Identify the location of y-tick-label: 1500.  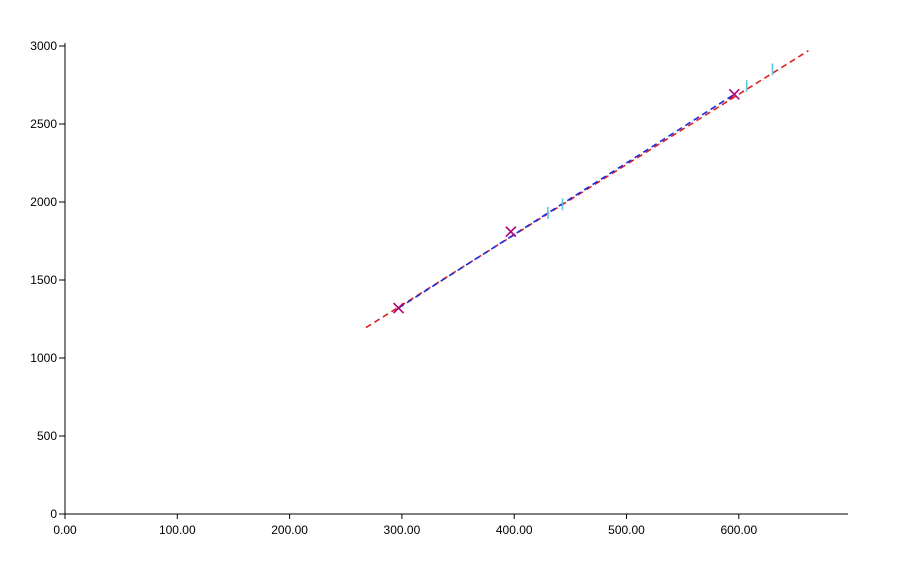
(43, 280).